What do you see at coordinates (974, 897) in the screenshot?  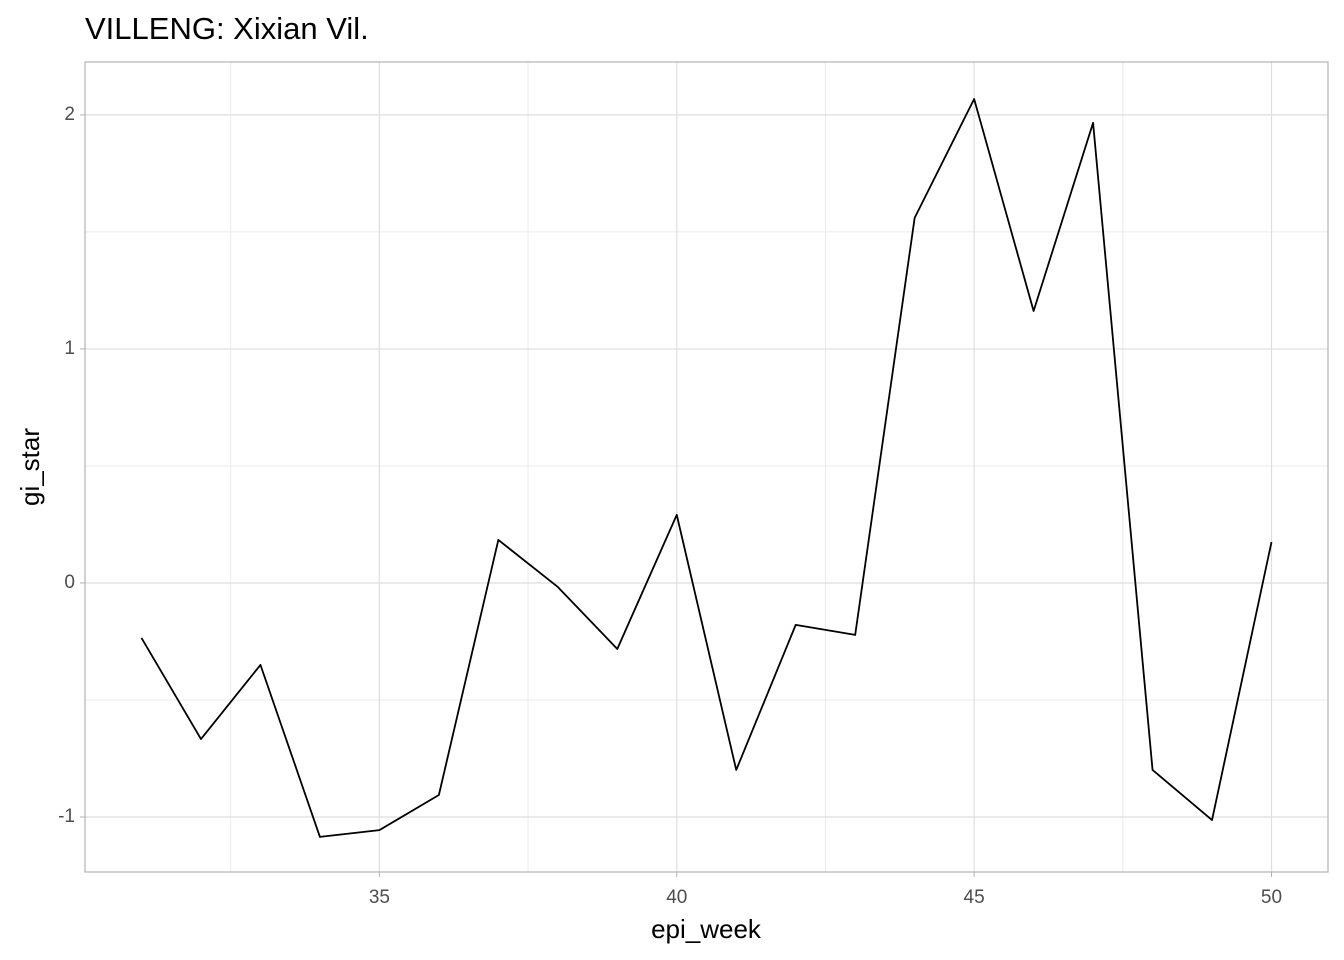 I see `x-tick-label: 45` at bounding box center [974, 897].